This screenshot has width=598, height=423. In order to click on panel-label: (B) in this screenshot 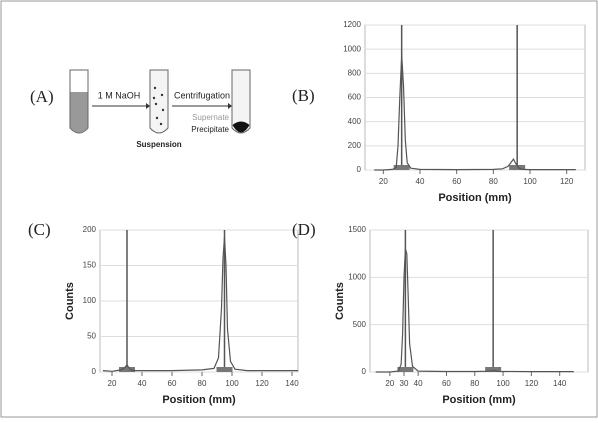, I will do `click(303, 95)`.